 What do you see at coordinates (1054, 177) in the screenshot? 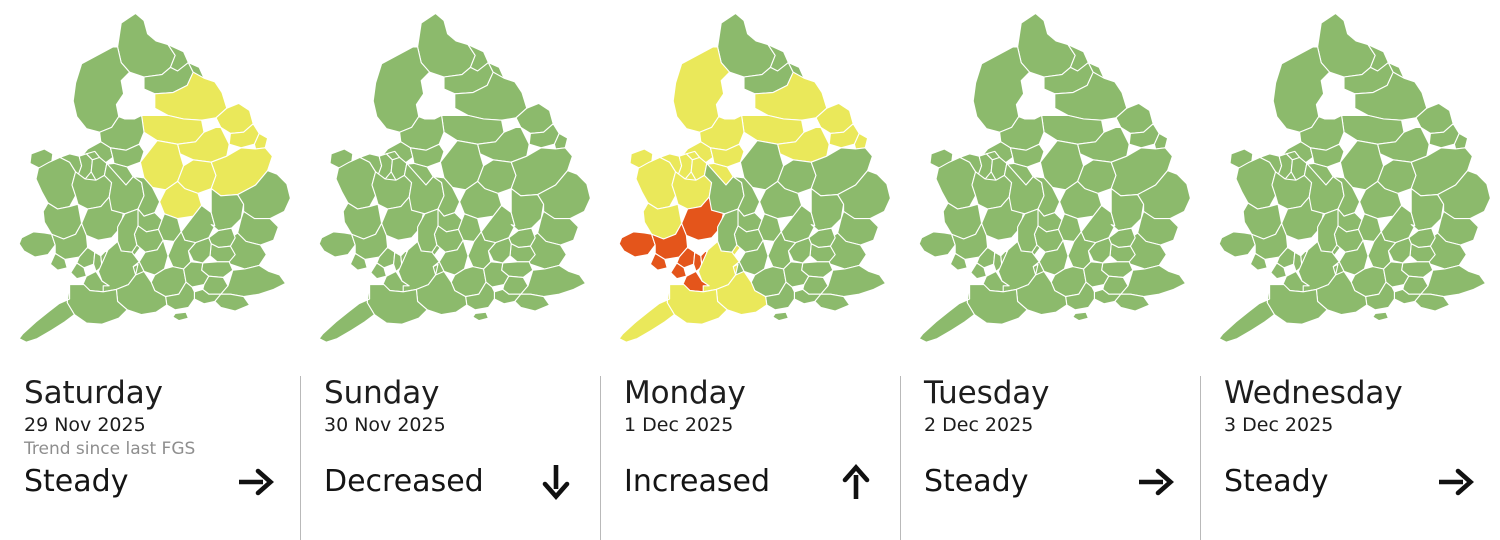
I see `map-regions-group` at bounding box center [1054, 177].